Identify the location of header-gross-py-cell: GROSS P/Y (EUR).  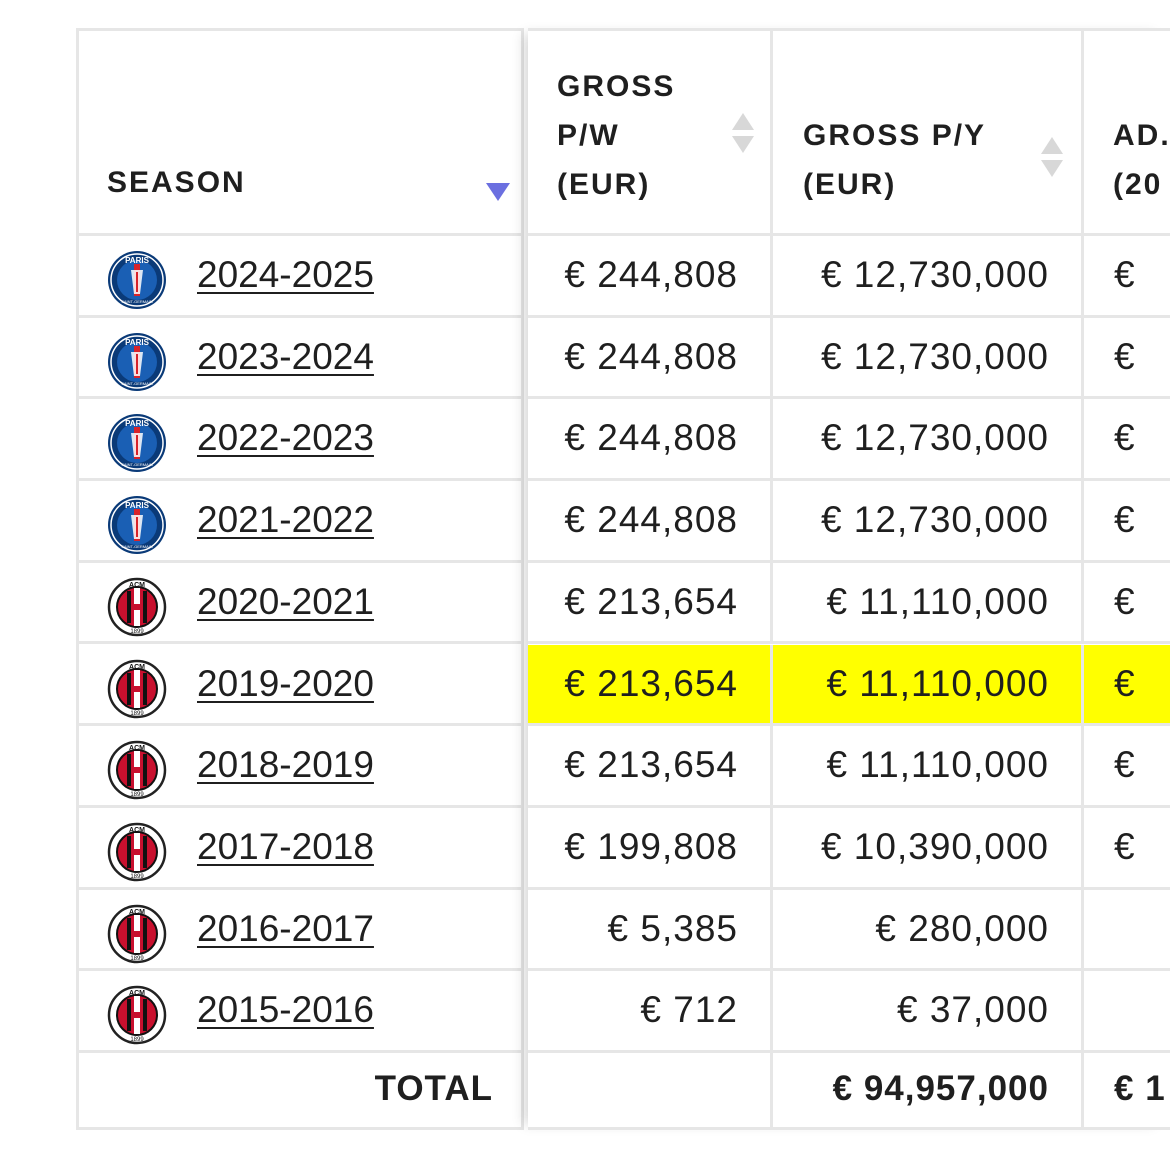
(927, 132).